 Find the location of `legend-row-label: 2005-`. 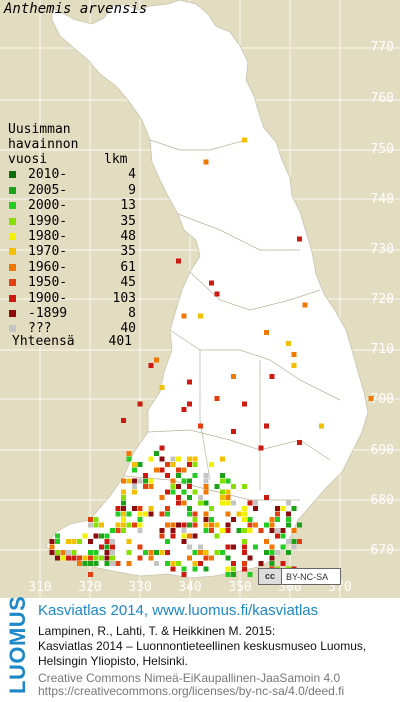

legend-row-label: 2005- is located at coordinates (48, 190).